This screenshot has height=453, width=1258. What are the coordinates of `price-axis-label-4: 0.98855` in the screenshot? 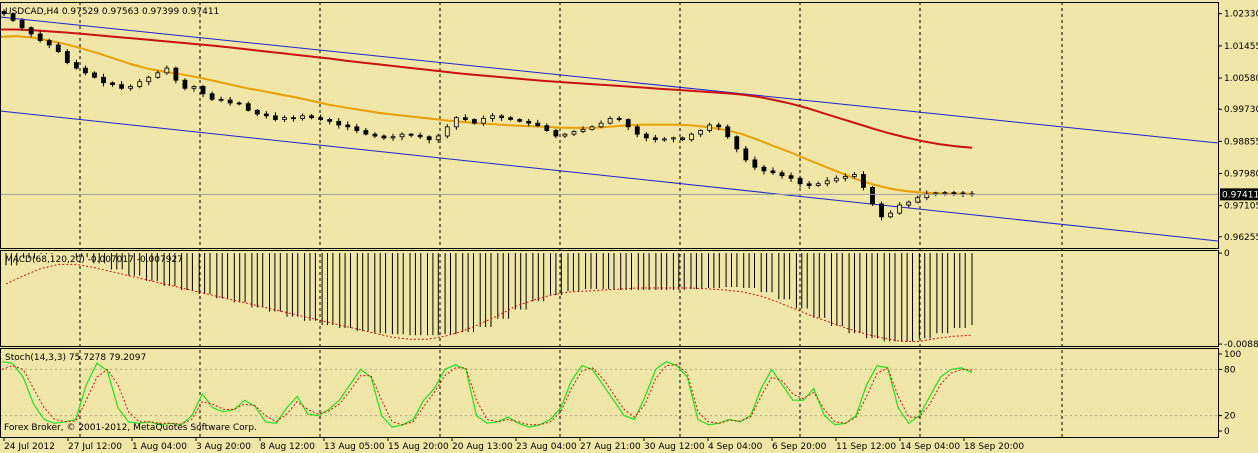 It's located at (1241, 142).